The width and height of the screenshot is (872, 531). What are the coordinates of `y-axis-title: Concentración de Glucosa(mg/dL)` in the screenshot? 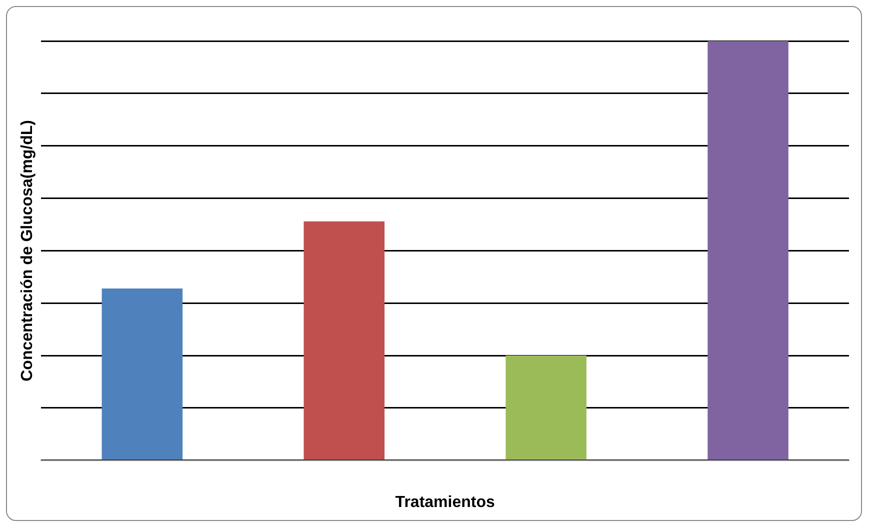 It's located at (27, 251).